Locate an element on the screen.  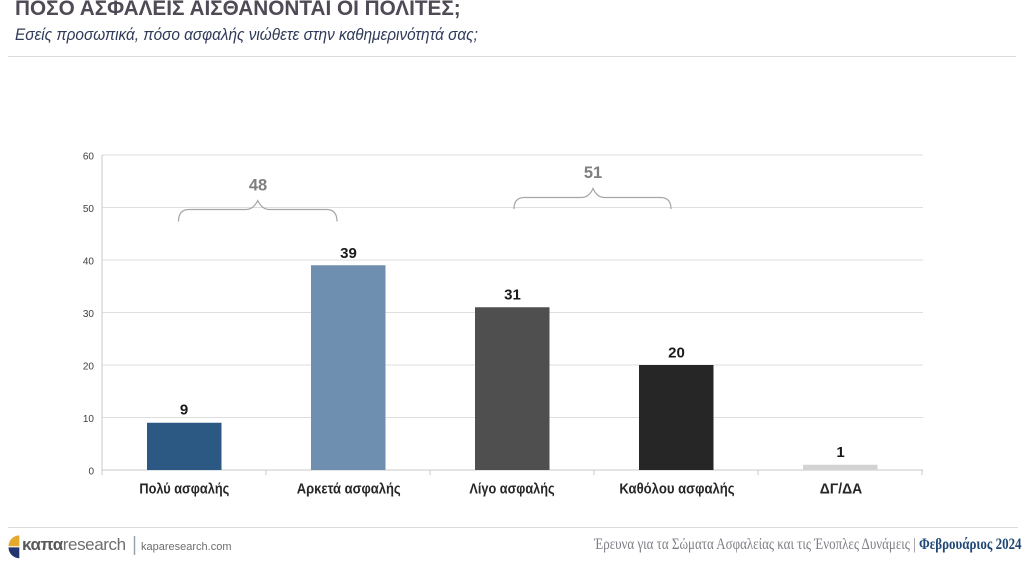
svg-text: 31 is located at coordinates (512, 295).